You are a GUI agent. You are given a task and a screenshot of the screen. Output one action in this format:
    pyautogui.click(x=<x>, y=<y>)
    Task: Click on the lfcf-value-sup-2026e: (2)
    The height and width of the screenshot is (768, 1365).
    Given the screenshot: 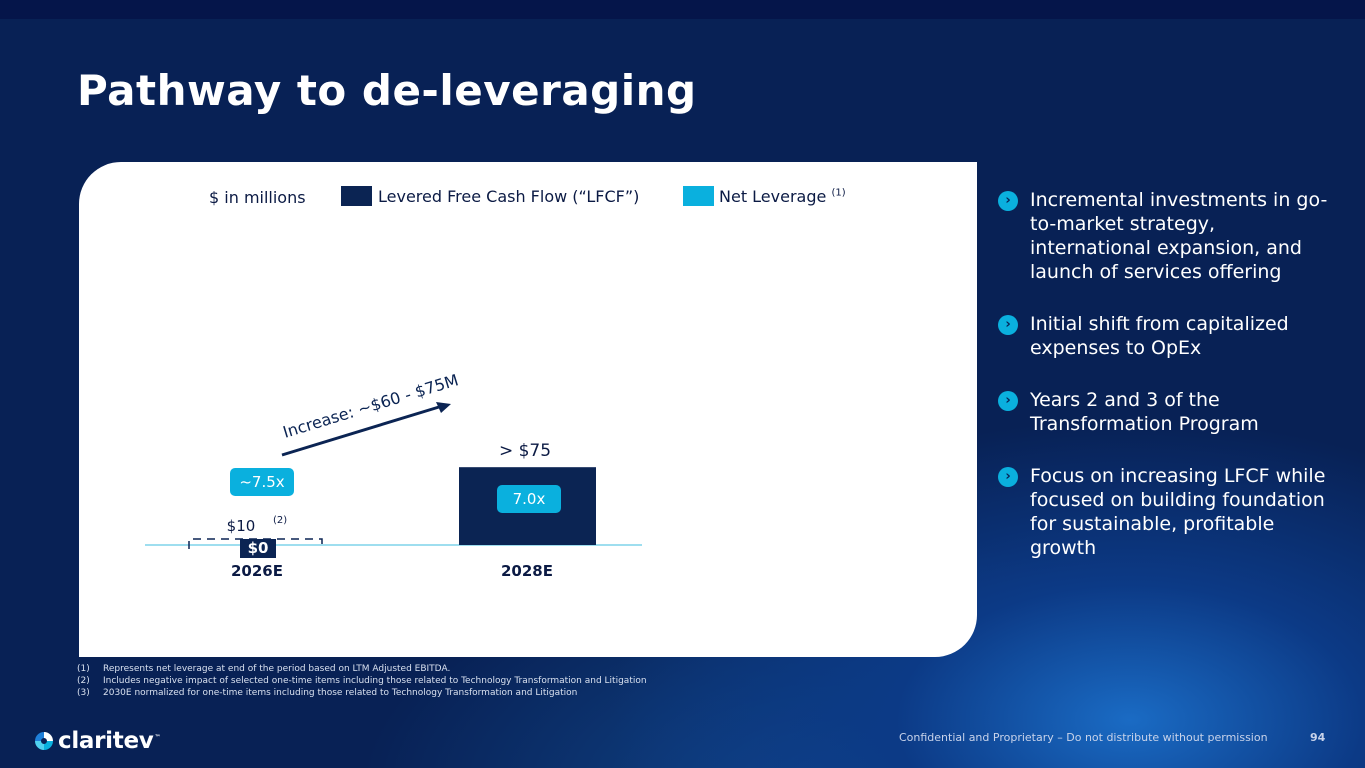 What is the action you would take?
    pyautogui.click(x=280, y=520)
    